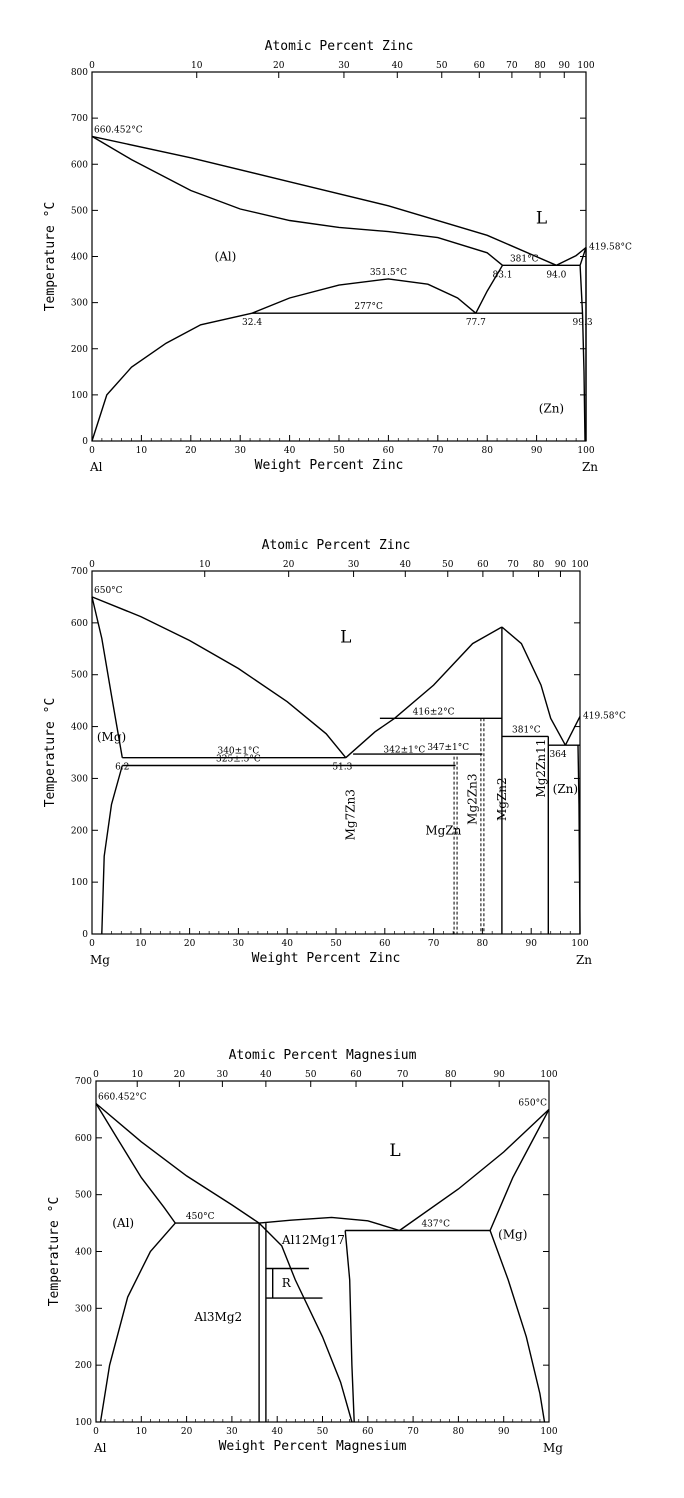  Describe the element at coordinates (96, 1075) in the screenshot. I see `top-tick-label: 0` at that location.